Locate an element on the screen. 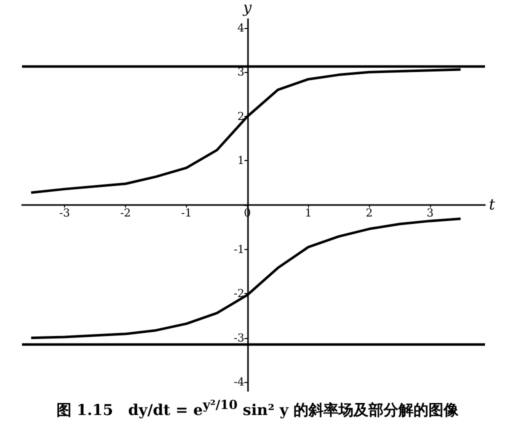 Image resolution: width=515 pixels, height=430 pixels. y-tick-label: 3 is located at coordinates (240, 72).